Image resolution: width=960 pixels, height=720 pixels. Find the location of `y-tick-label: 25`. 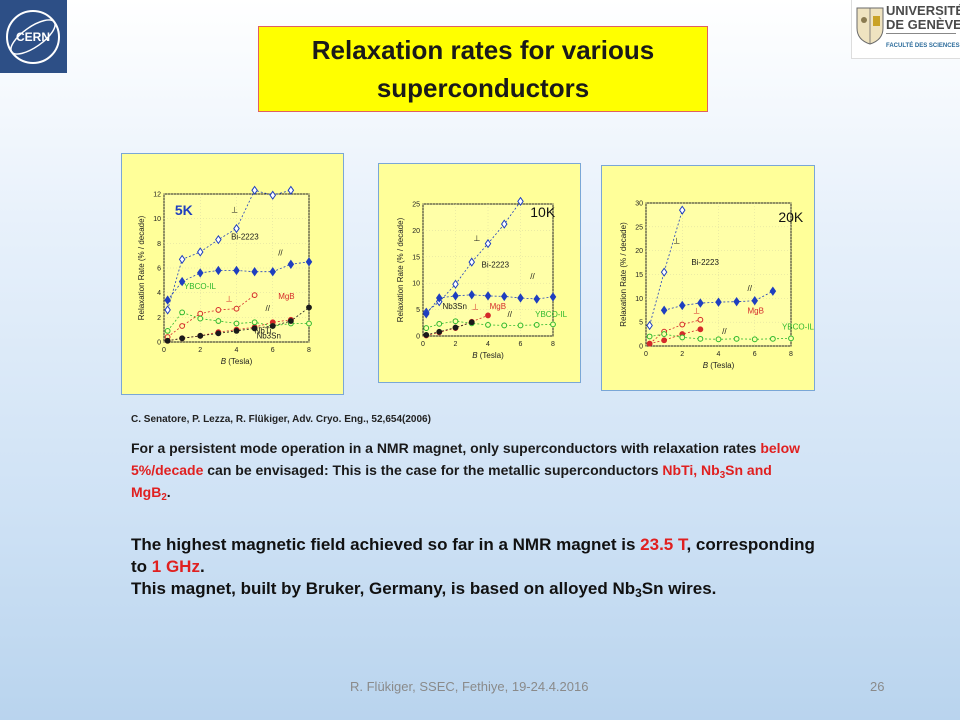

y-tick-label: 25 is located at coordinates (416, 205).